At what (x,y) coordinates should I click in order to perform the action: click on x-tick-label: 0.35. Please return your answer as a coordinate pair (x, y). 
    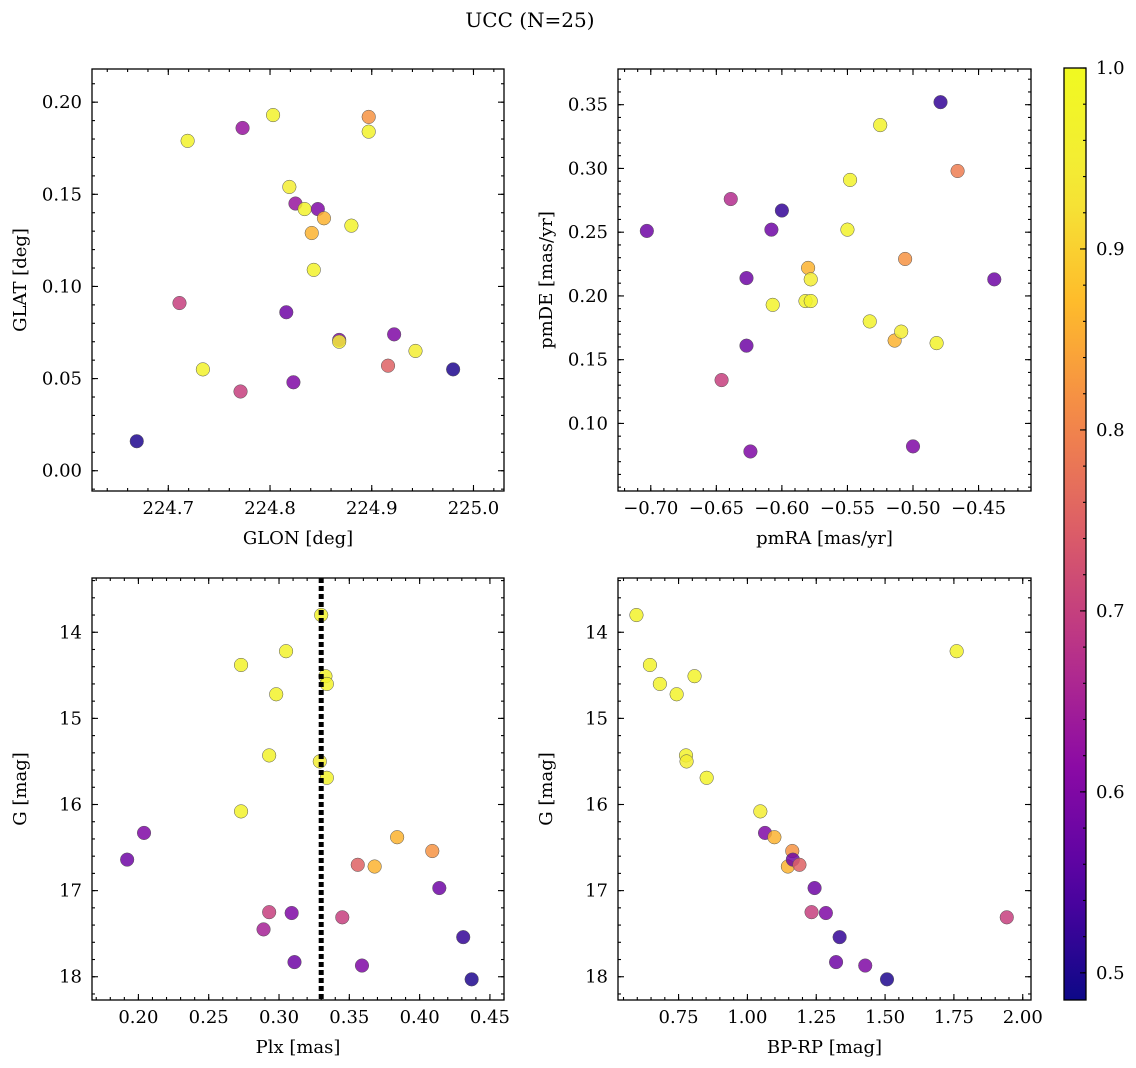
    Looking at the image, I should click on (349, 1017).